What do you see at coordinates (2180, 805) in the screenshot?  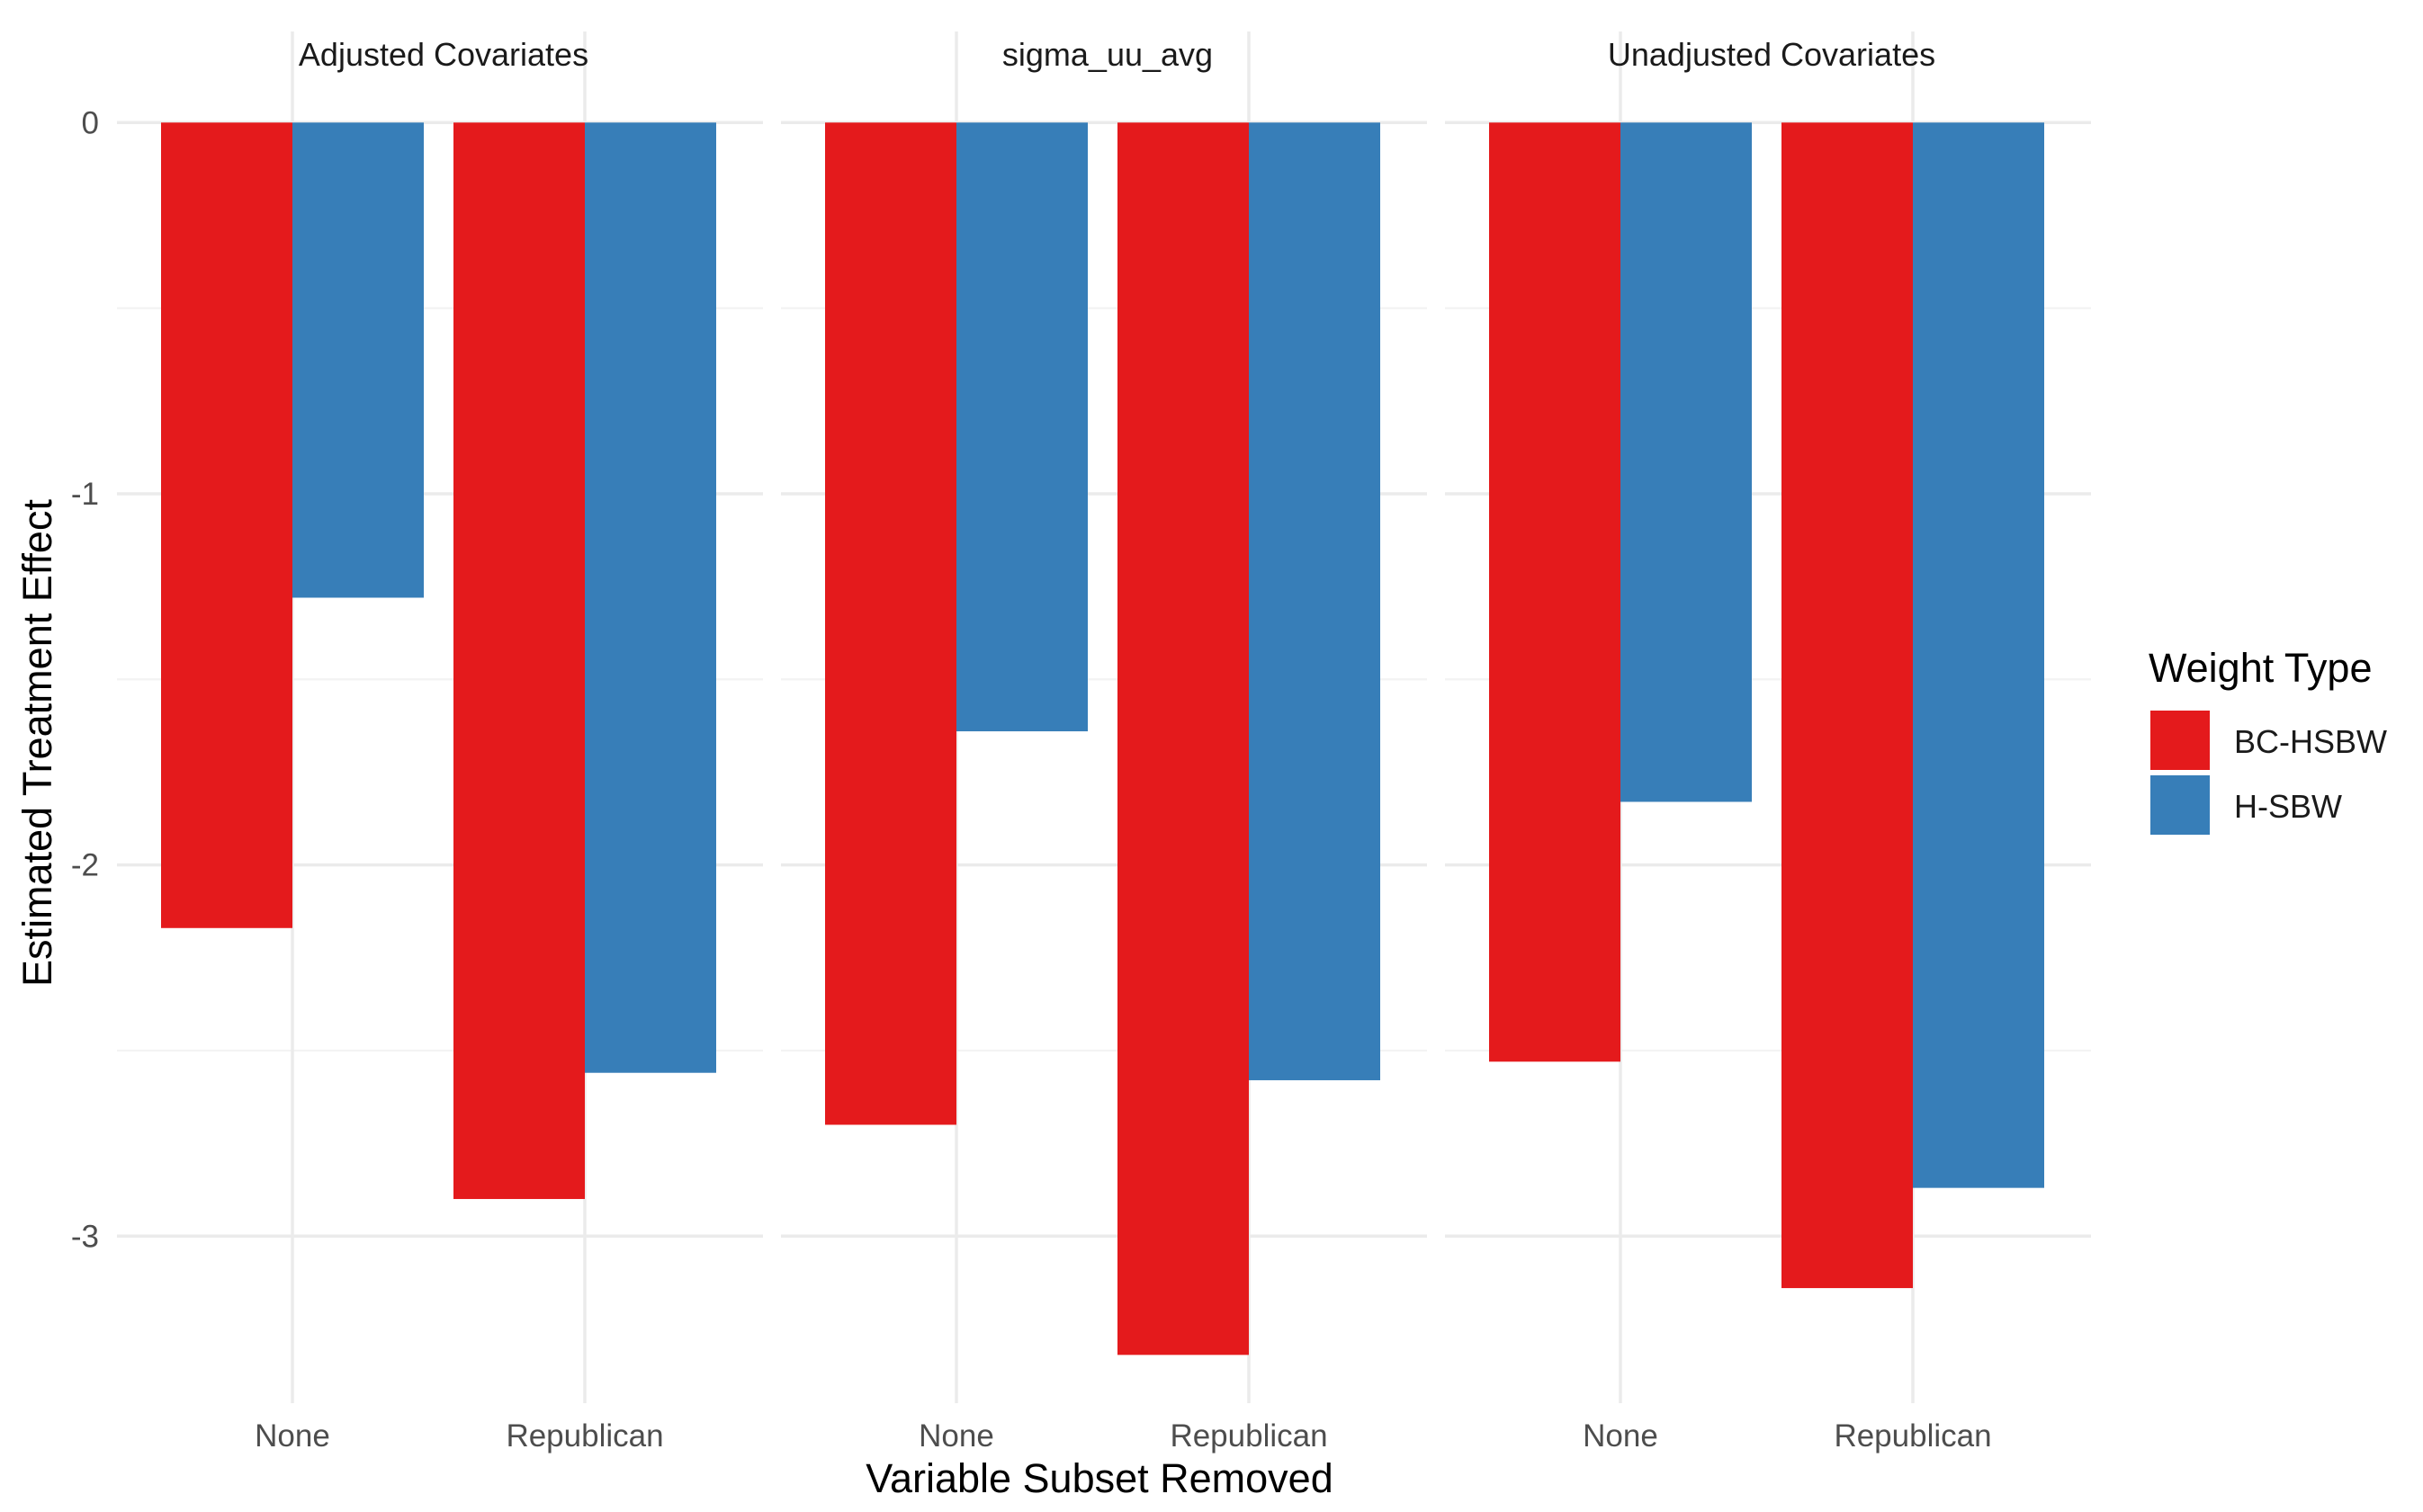 I see `legend-key-h-sbw` at bounding box center [2180, 805].